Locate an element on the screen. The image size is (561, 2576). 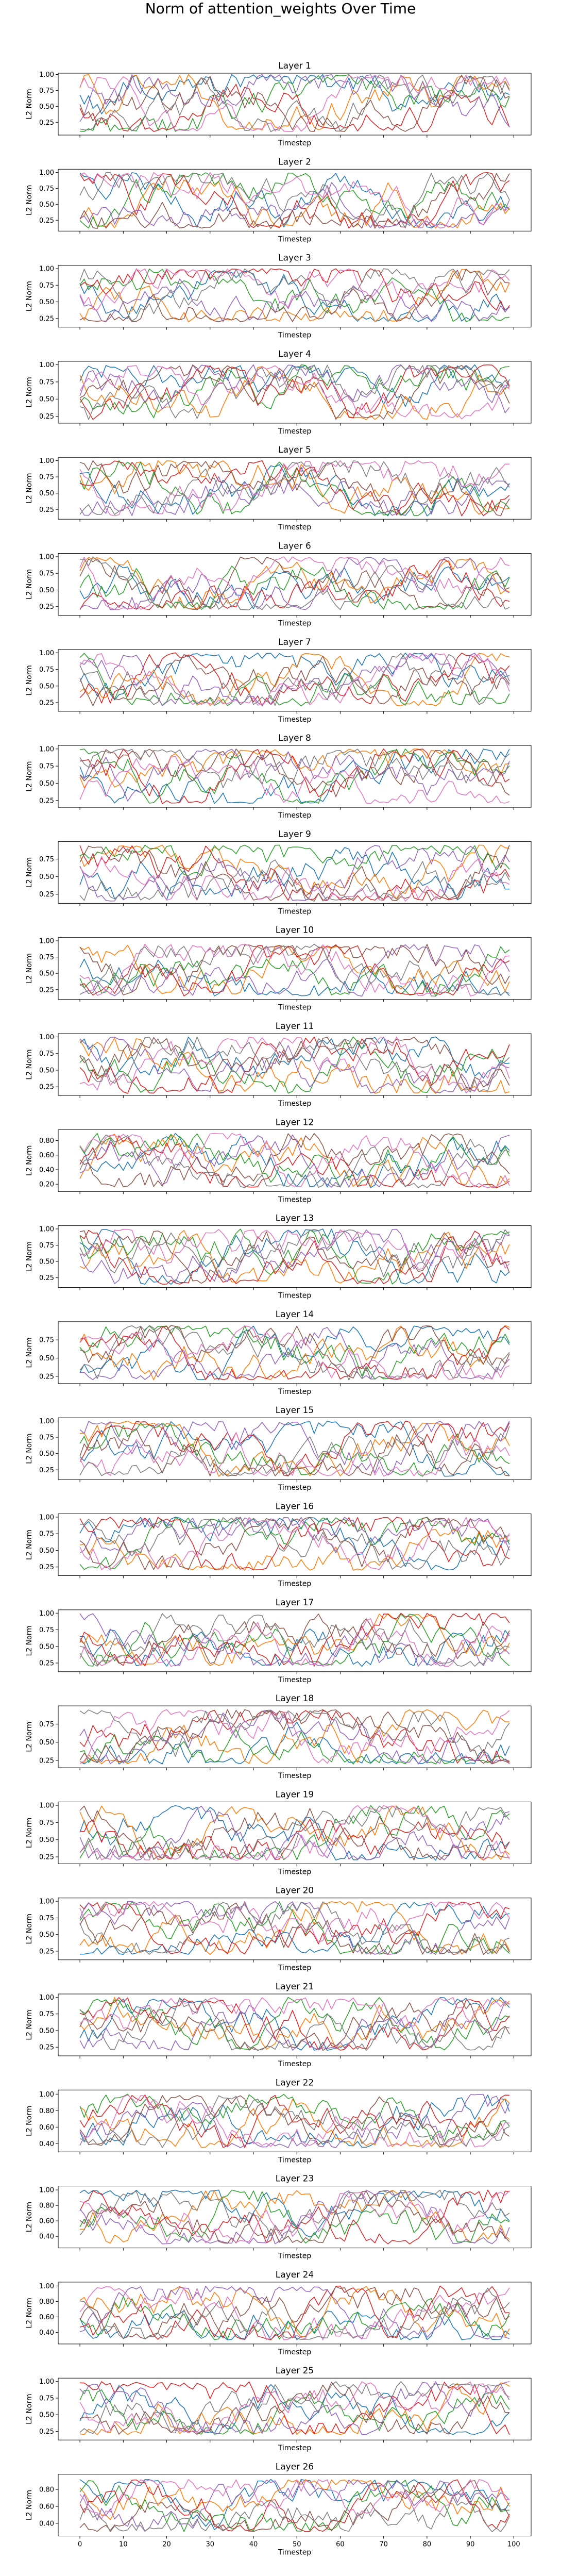
subplot-layer-14: Layer 14 0.25 0.50 0.75 L2 Norm Timestep is located at coordinates (278, 1352).